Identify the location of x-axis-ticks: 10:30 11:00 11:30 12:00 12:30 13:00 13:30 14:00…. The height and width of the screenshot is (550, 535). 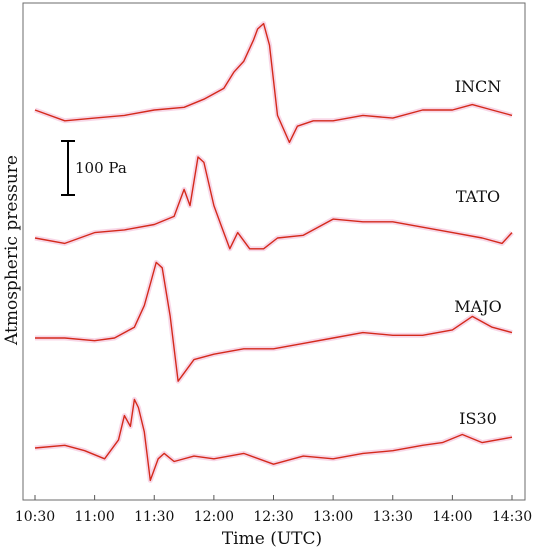
(273, 510).